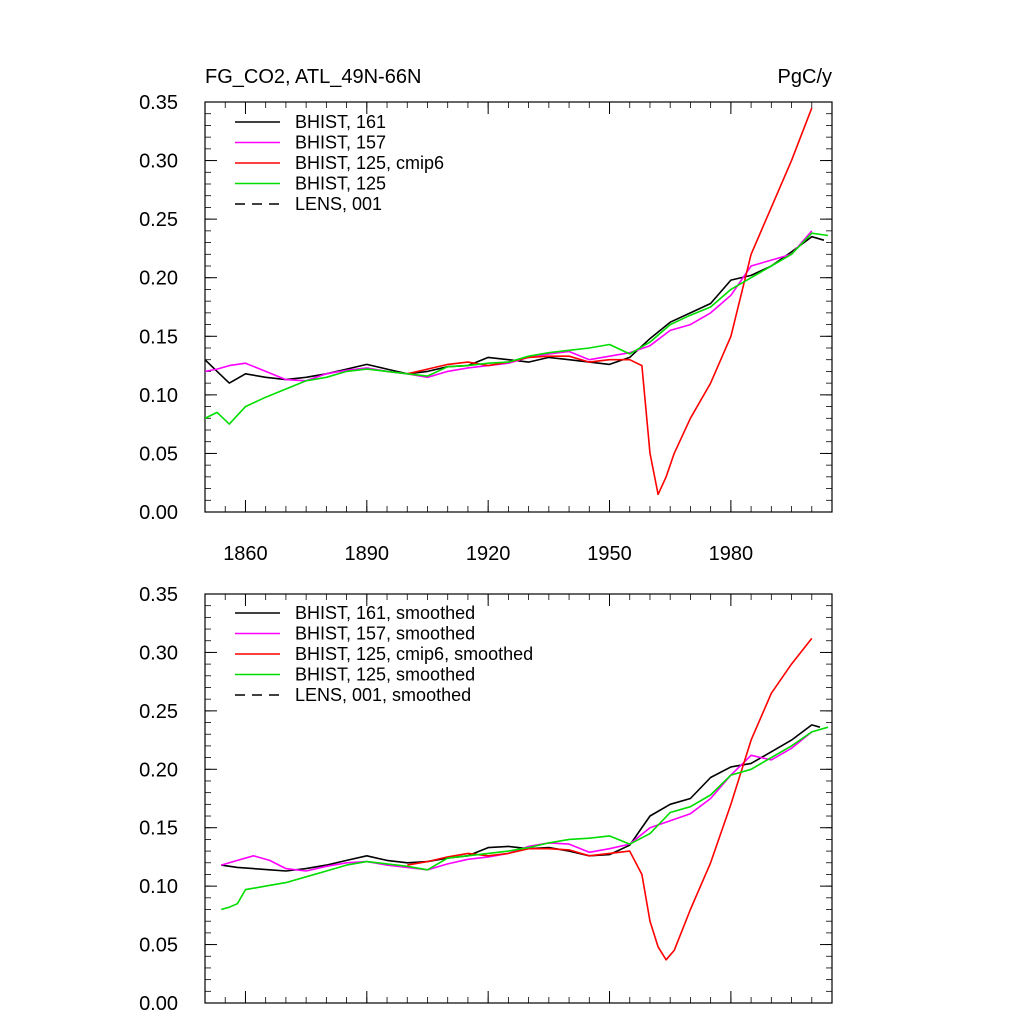 This screenshot has width=1024, height=1029. I want to click on x-tick-label: 1980, so click(731, 554).